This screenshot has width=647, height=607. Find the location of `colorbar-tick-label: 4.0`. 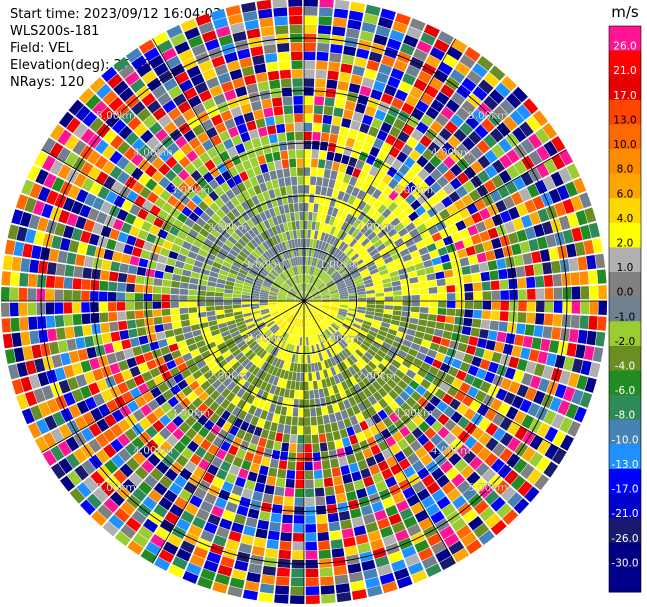

colorbar-tick-label: 4.0 is located at coordinates (625, 219).